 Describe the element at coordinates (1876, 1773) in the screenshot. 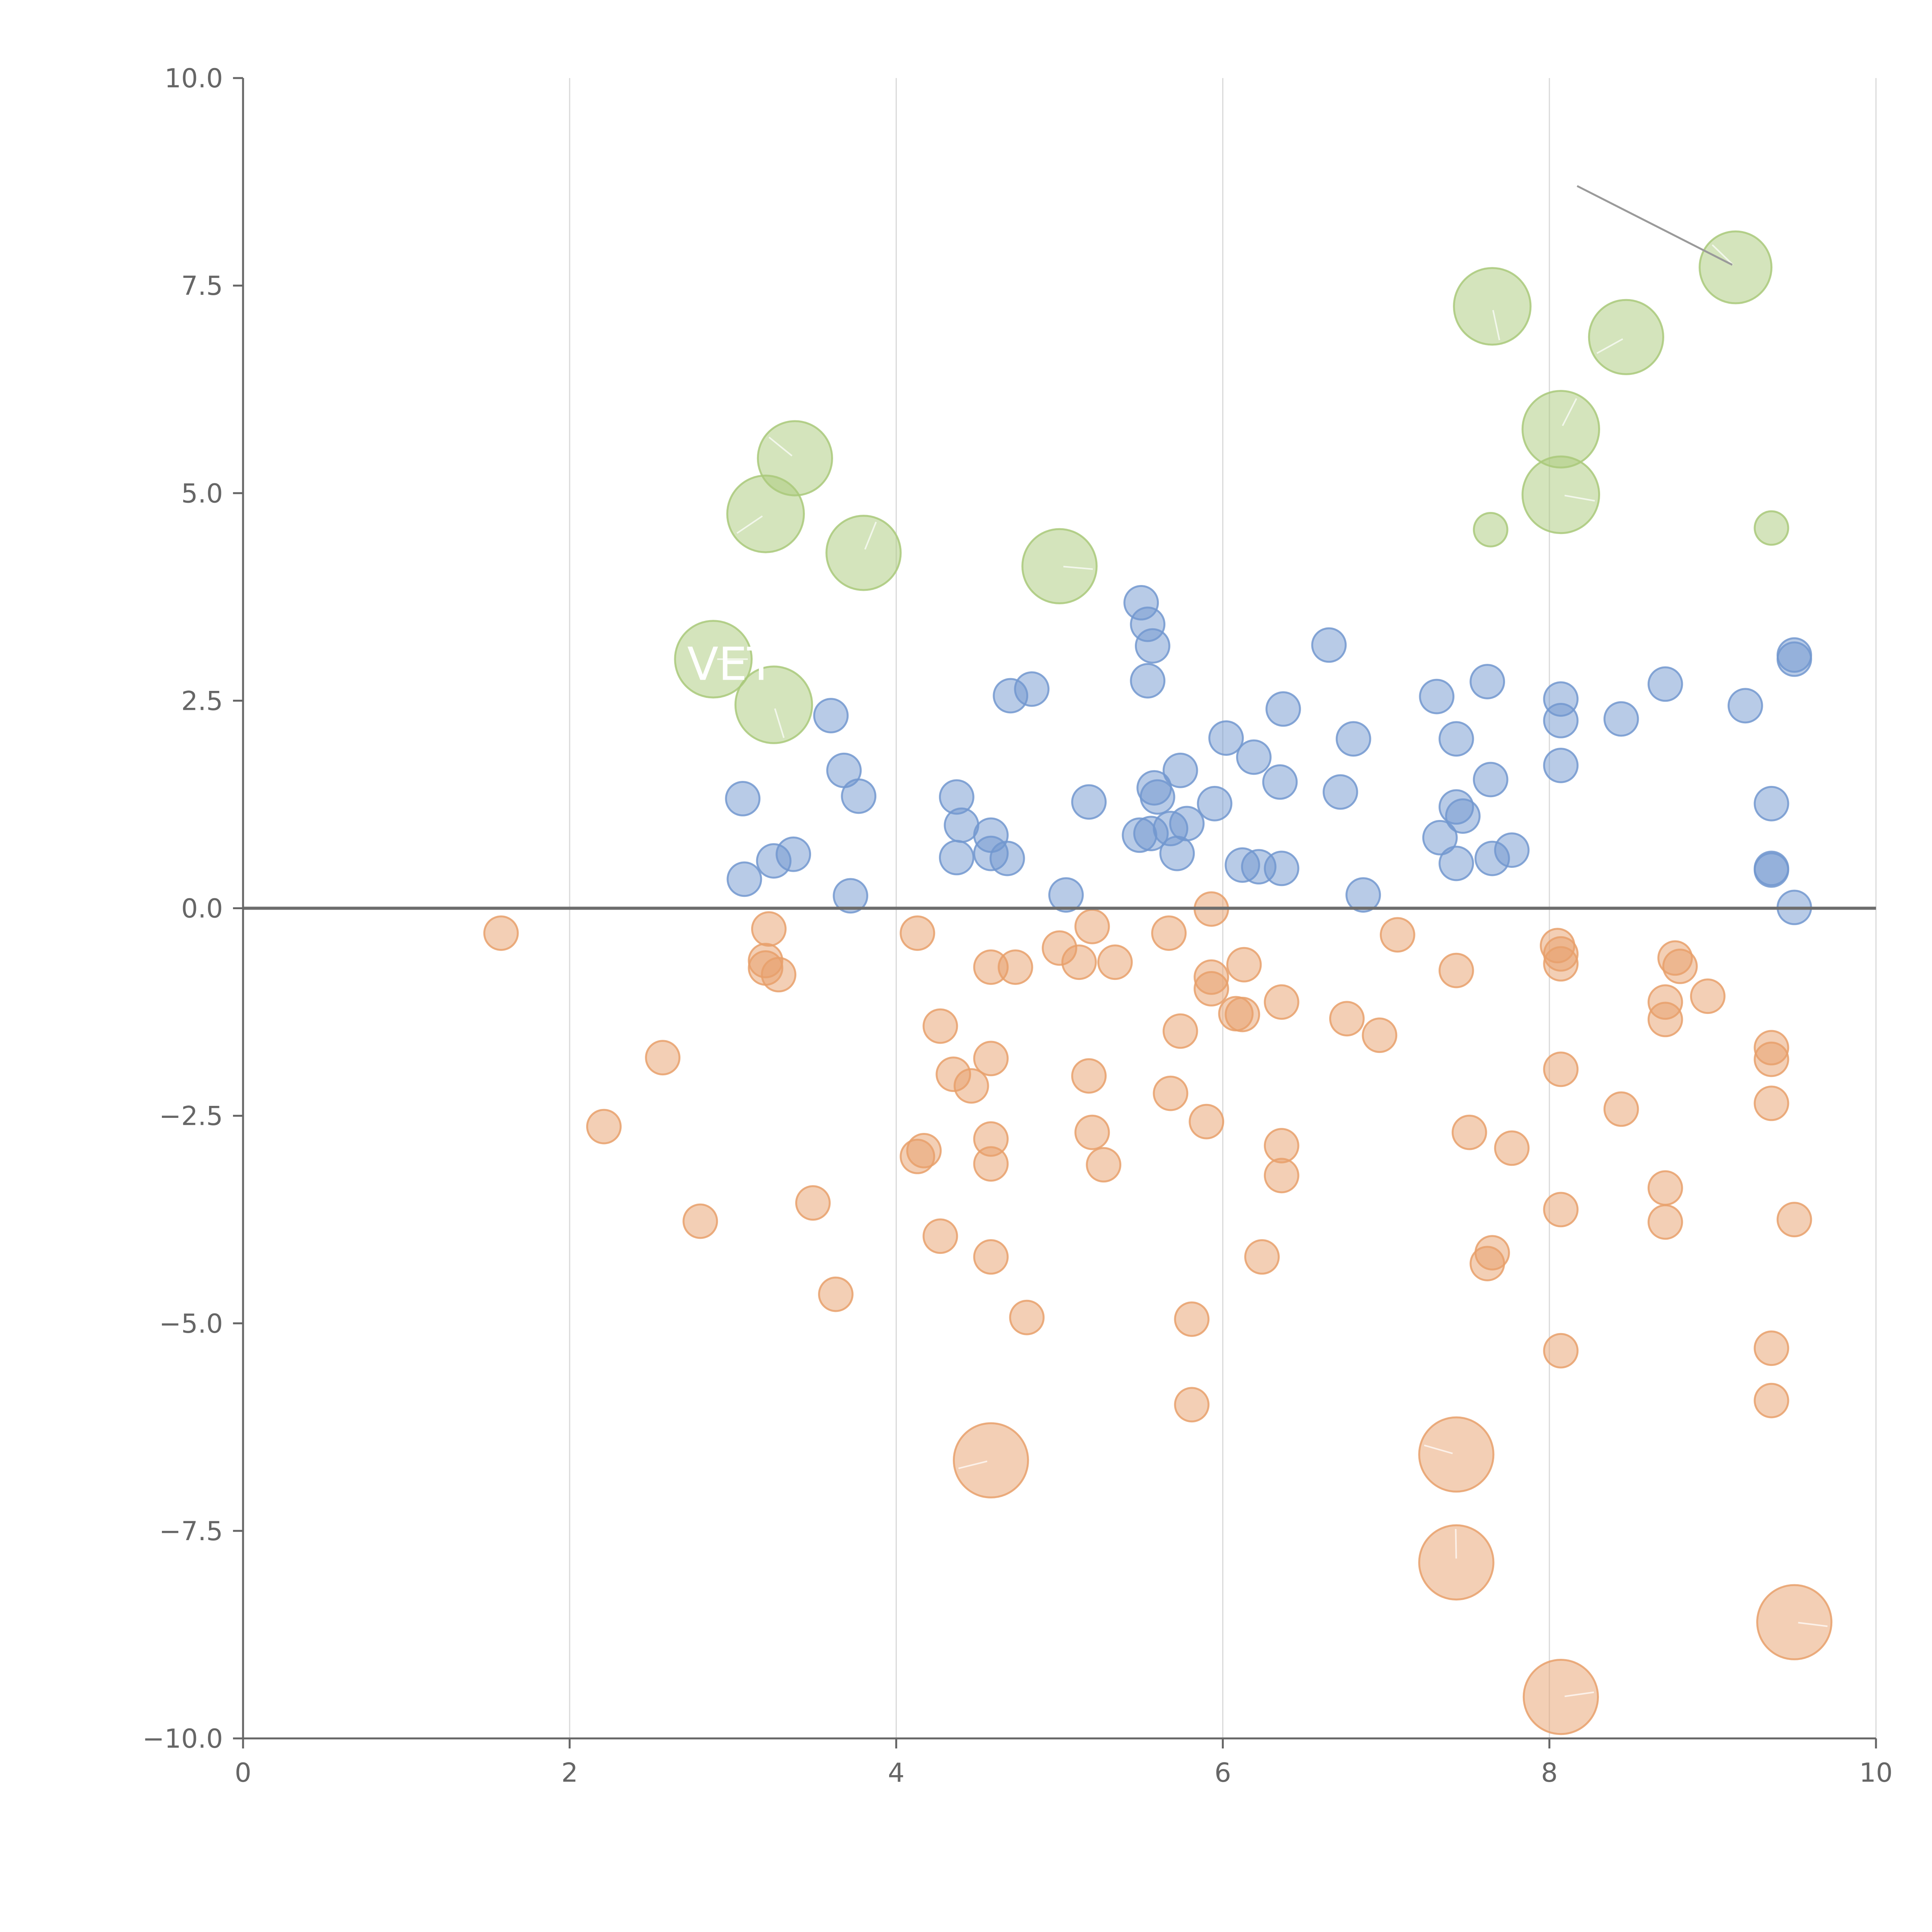

I see `x-tick-label: 10` at that location.